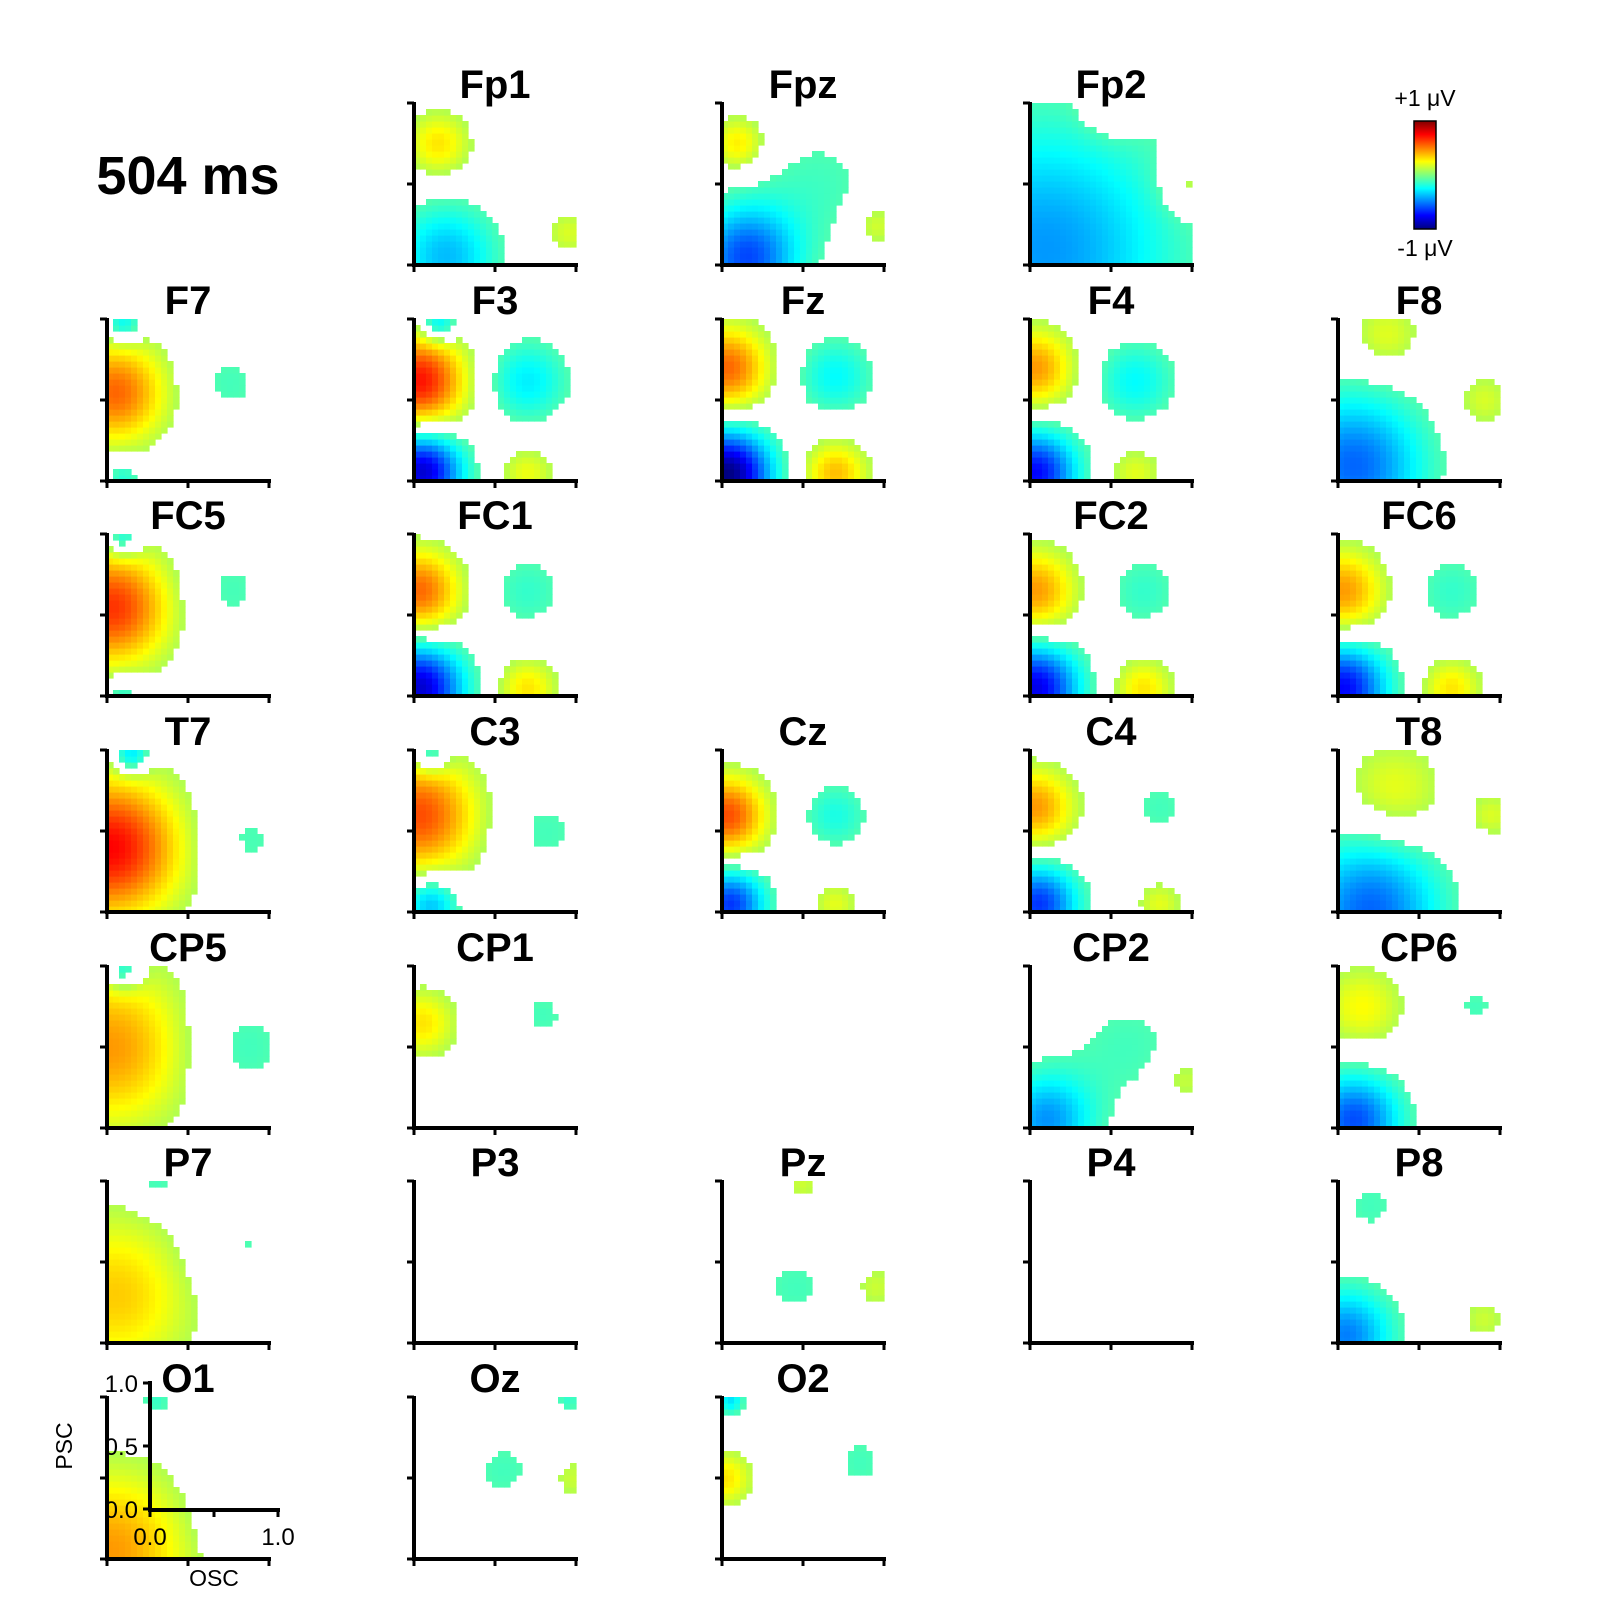 Image resolution: width=1600 pixels, height=1600 pixels. What do you see at coordinates (1419, 301) in the screenshot?
I see `electrode-label: F8` at bounding box center [1419, 301].